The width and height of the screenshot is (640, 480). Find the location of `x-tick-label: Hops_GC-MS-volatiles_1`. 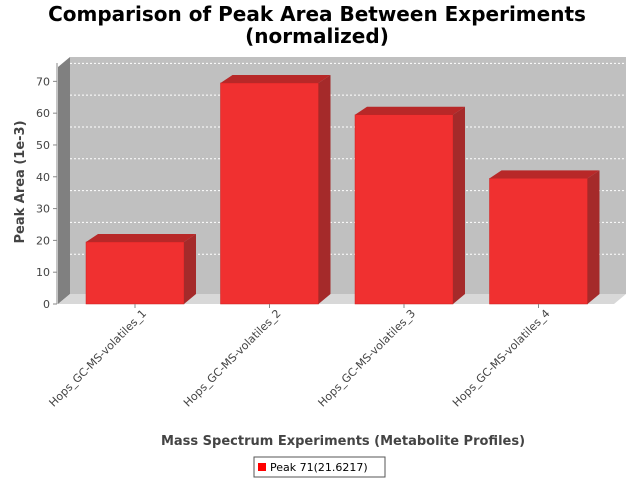

x-tick-label: Hops_GC-MS-volatiles_1 is located at coordinates (98, 358).